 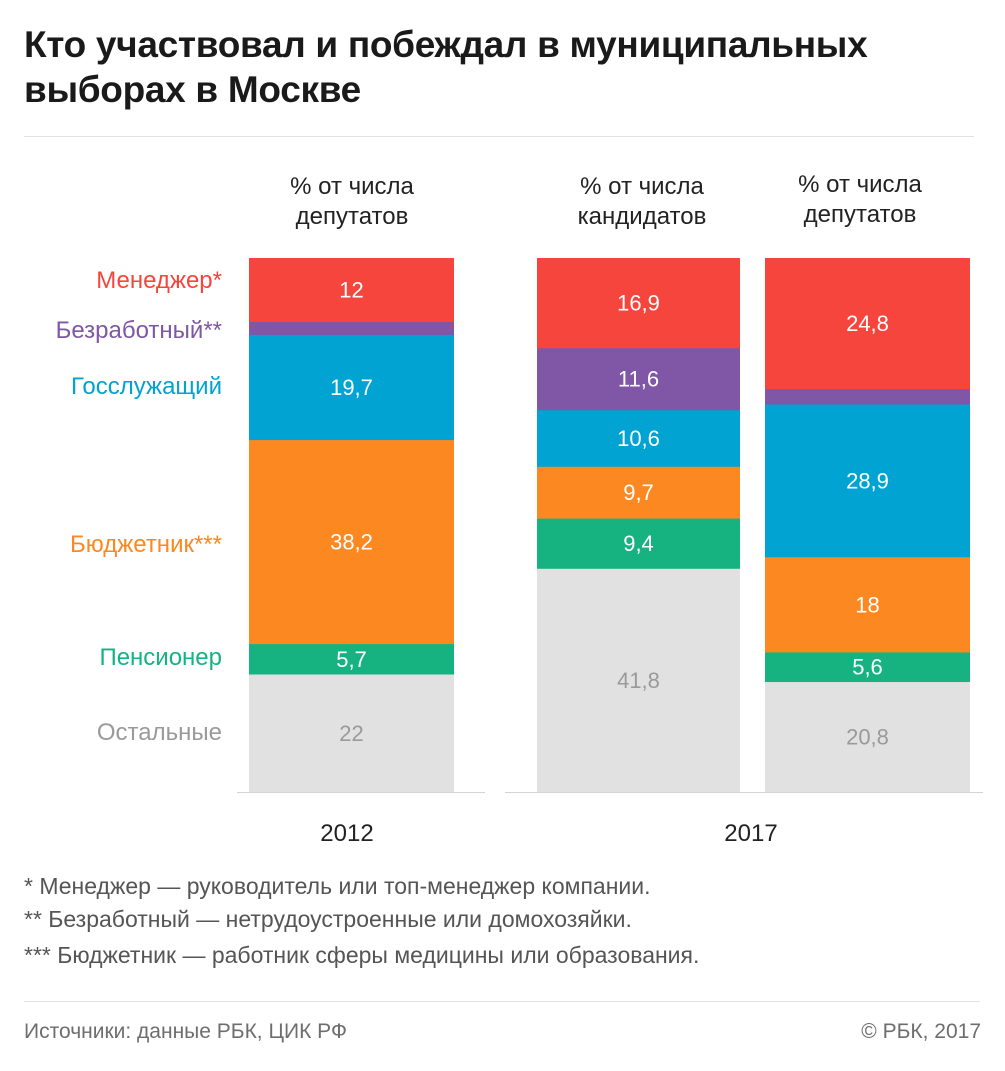 I want to click on bar-segment-2012-deputies-other, so click(x=351, y=733).